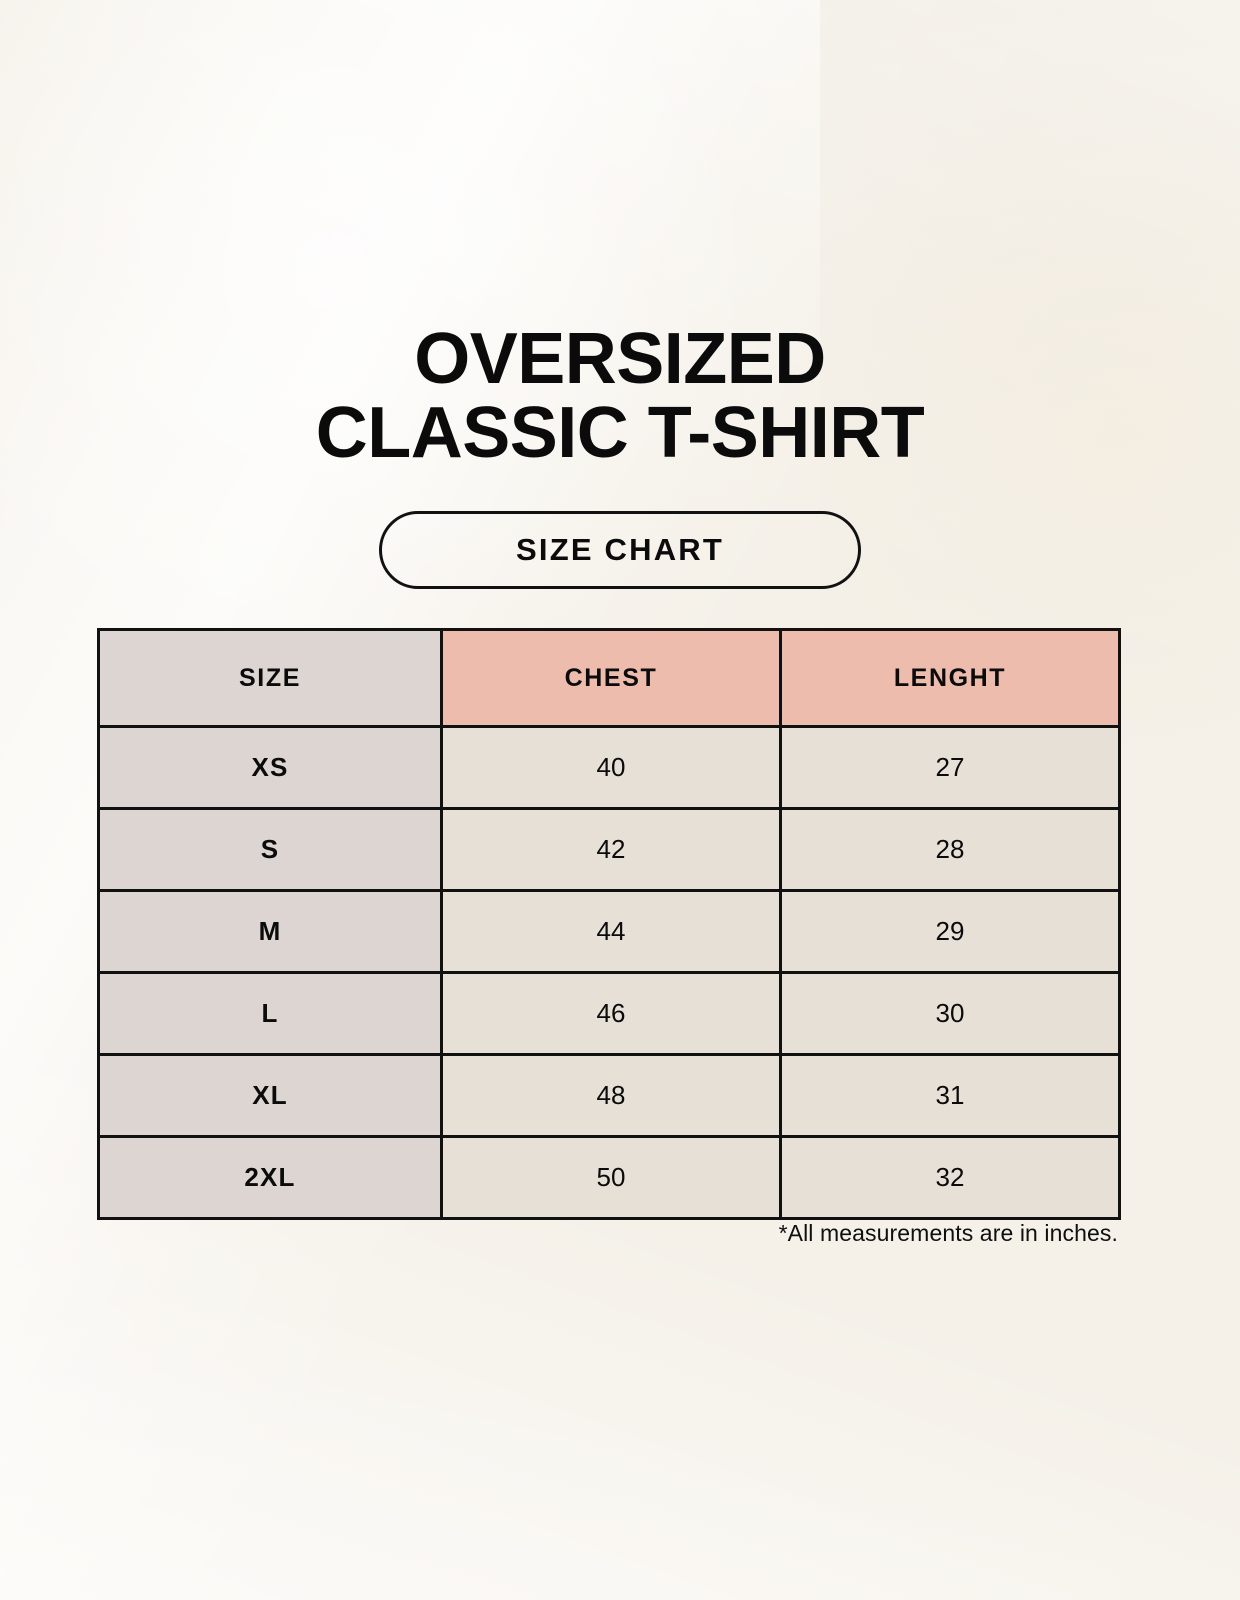 The width and height of the screenshot is (1240, 1600). I want to click on size-chart-pill-label: SIZE CHART, so click(620, 549).